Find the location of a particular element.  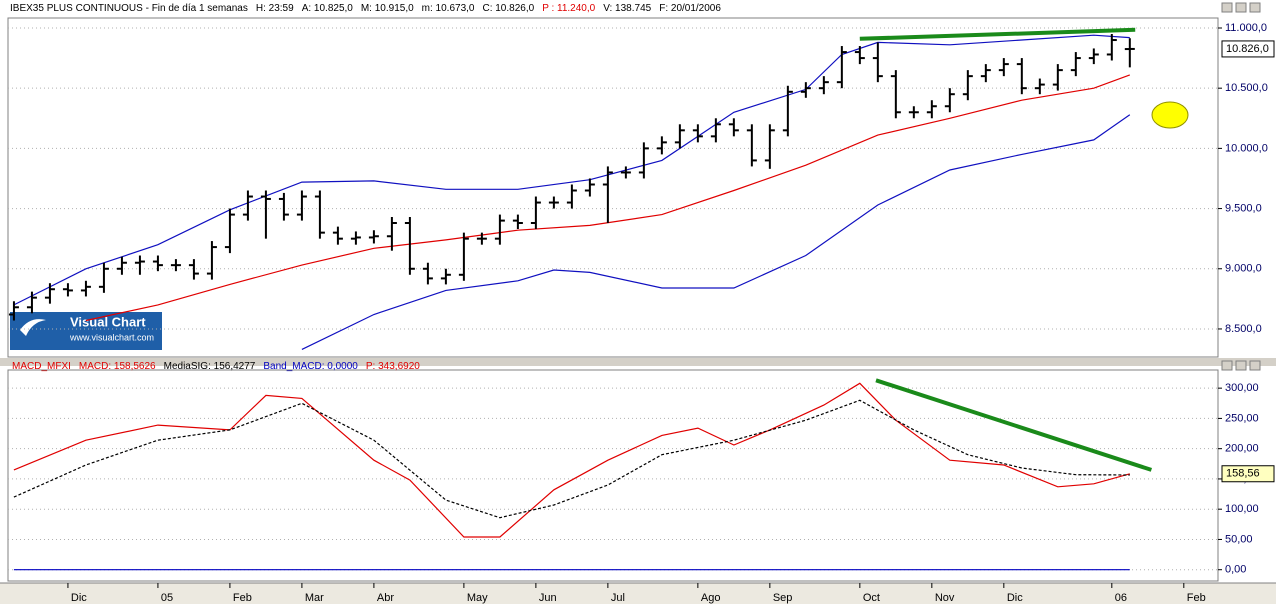

header-item: Band_MACD: 0,0000 is located at coordinates (310, 366).